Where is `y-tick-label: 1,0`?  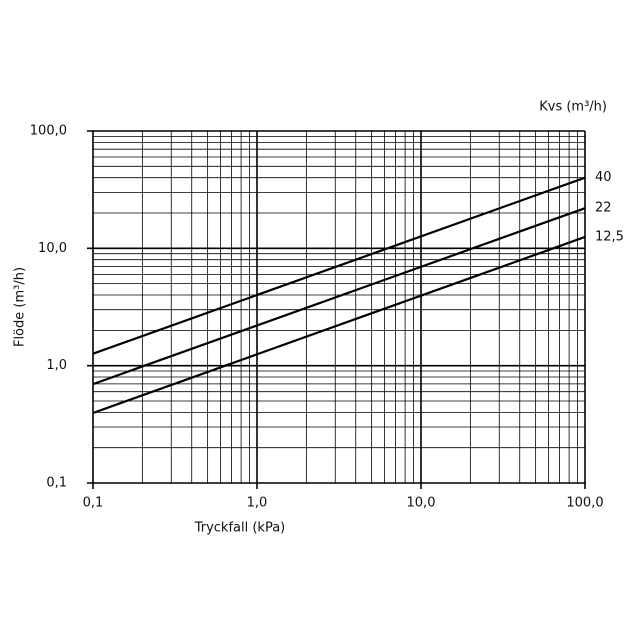 y-tick-label: 1,0 is located at coordinates (56, 365).